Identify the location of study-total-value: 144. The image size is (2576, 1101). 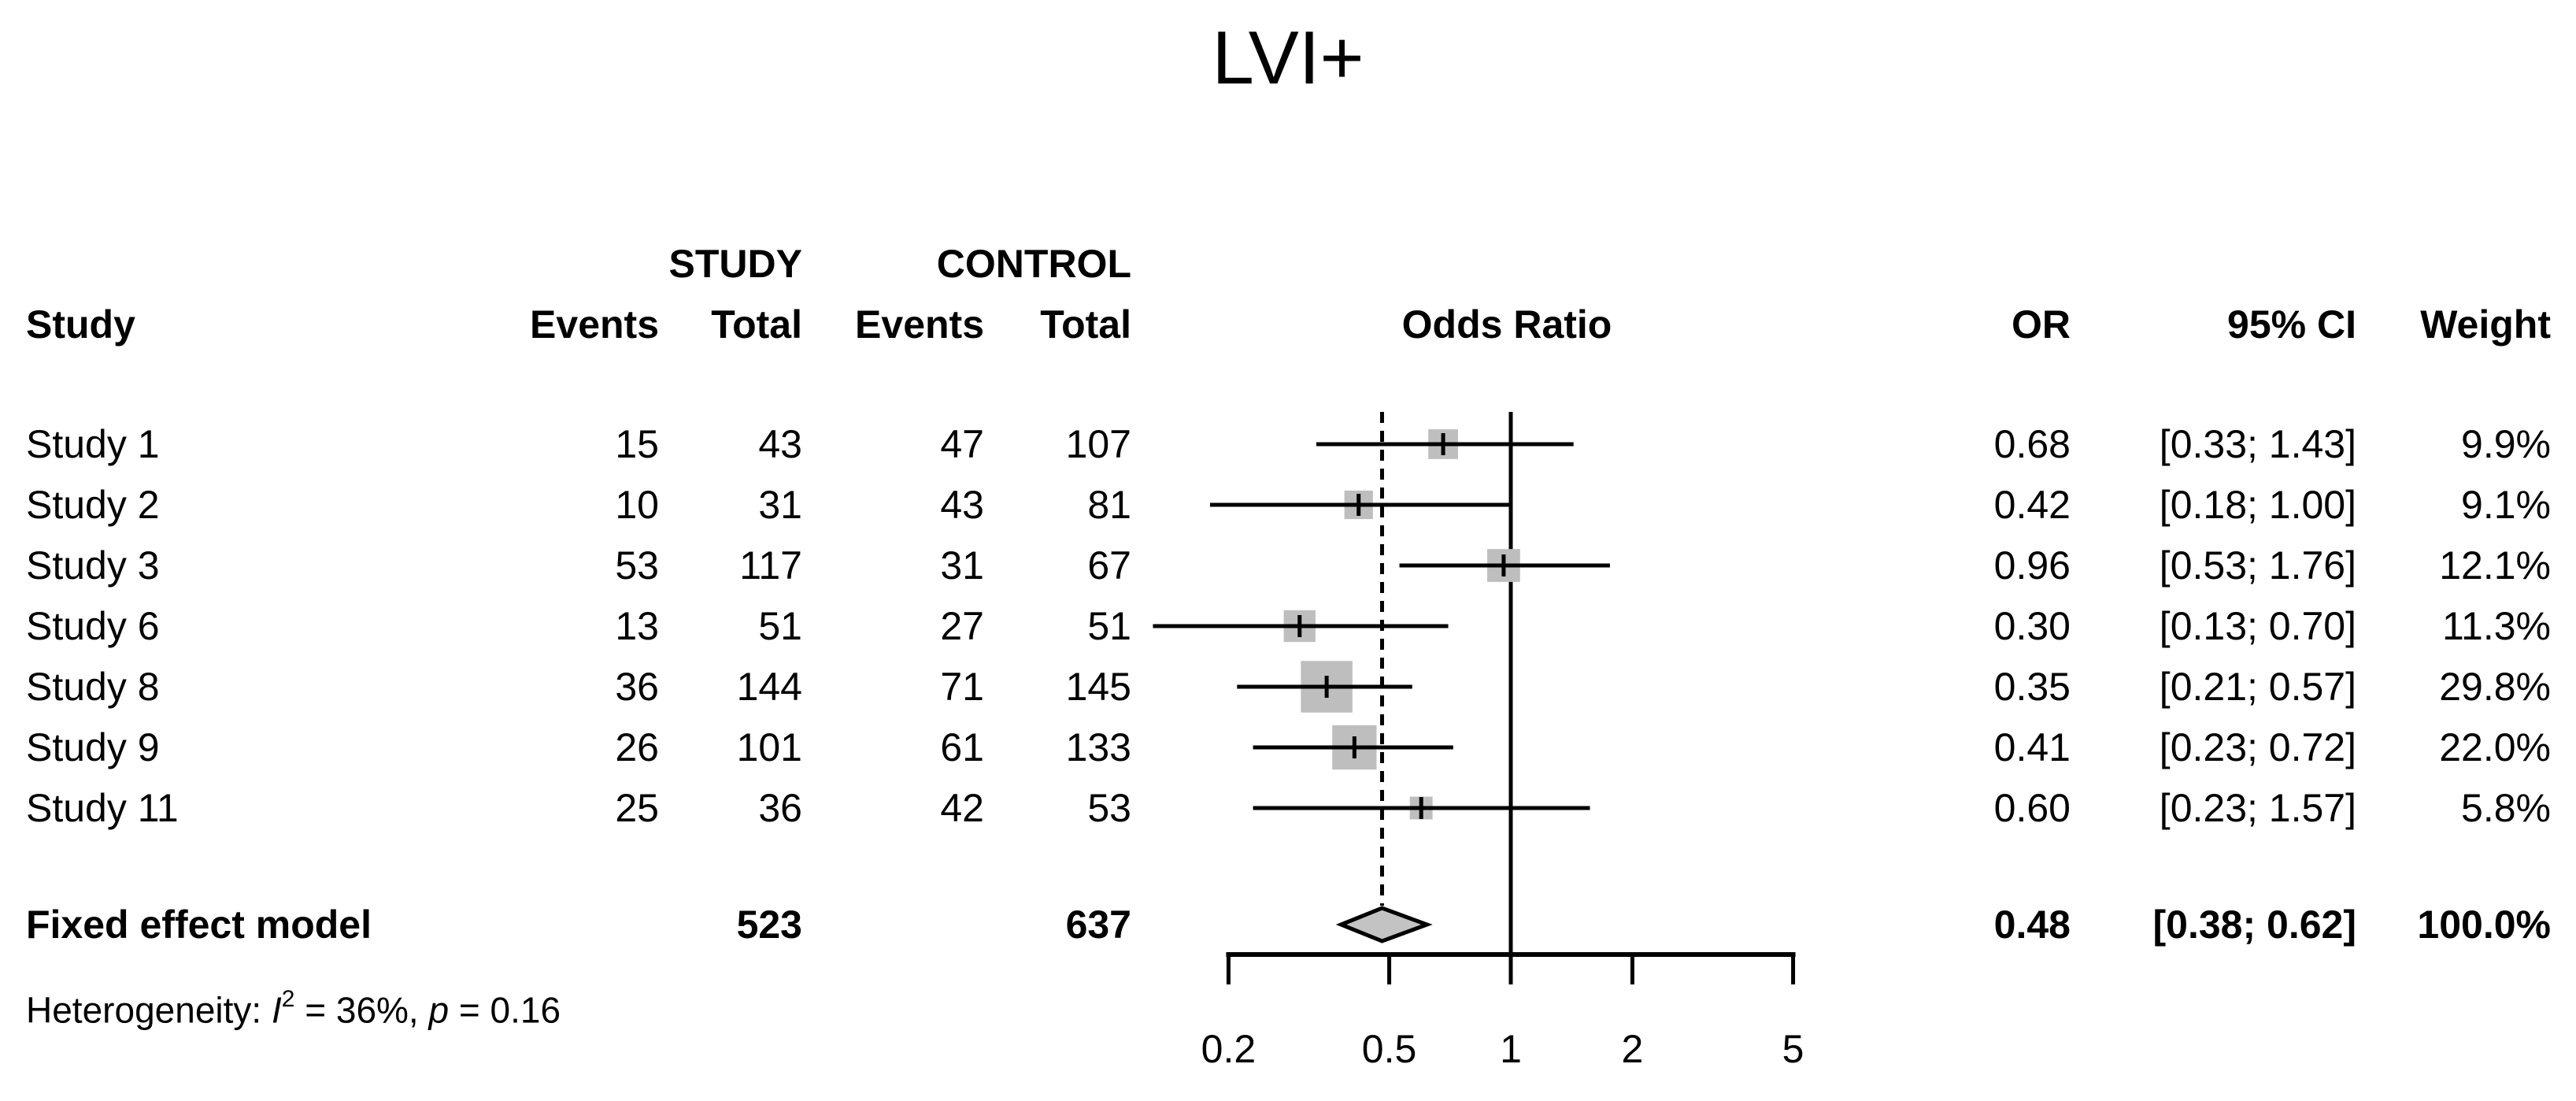
(769, 687).